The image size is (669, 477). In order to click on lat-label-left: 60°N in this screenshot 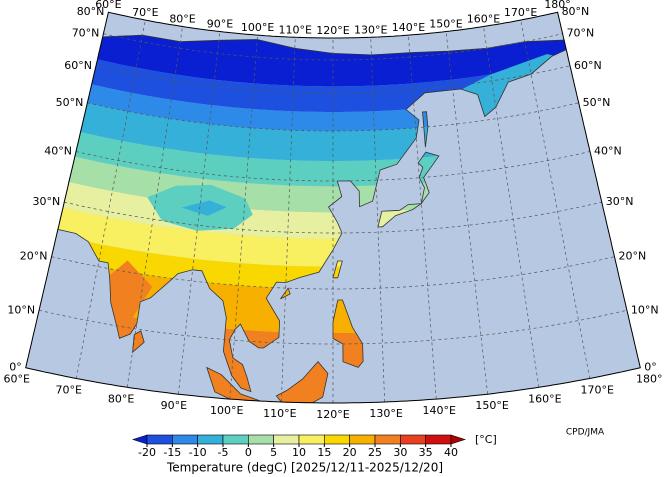, I will do `click(78, 65)`.